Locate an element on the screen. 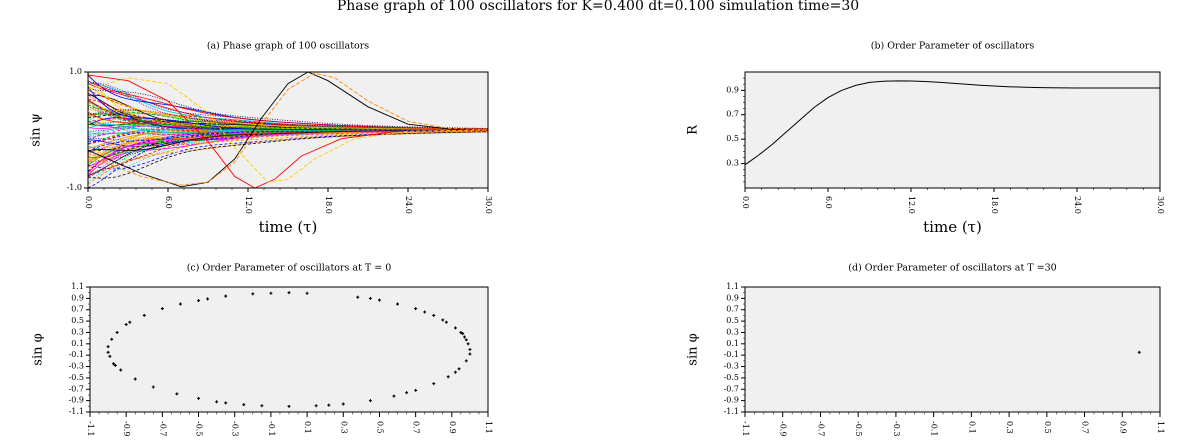 This screenshot has height=447, width=1196. data-layer-b is located at coordinates (952, 123).